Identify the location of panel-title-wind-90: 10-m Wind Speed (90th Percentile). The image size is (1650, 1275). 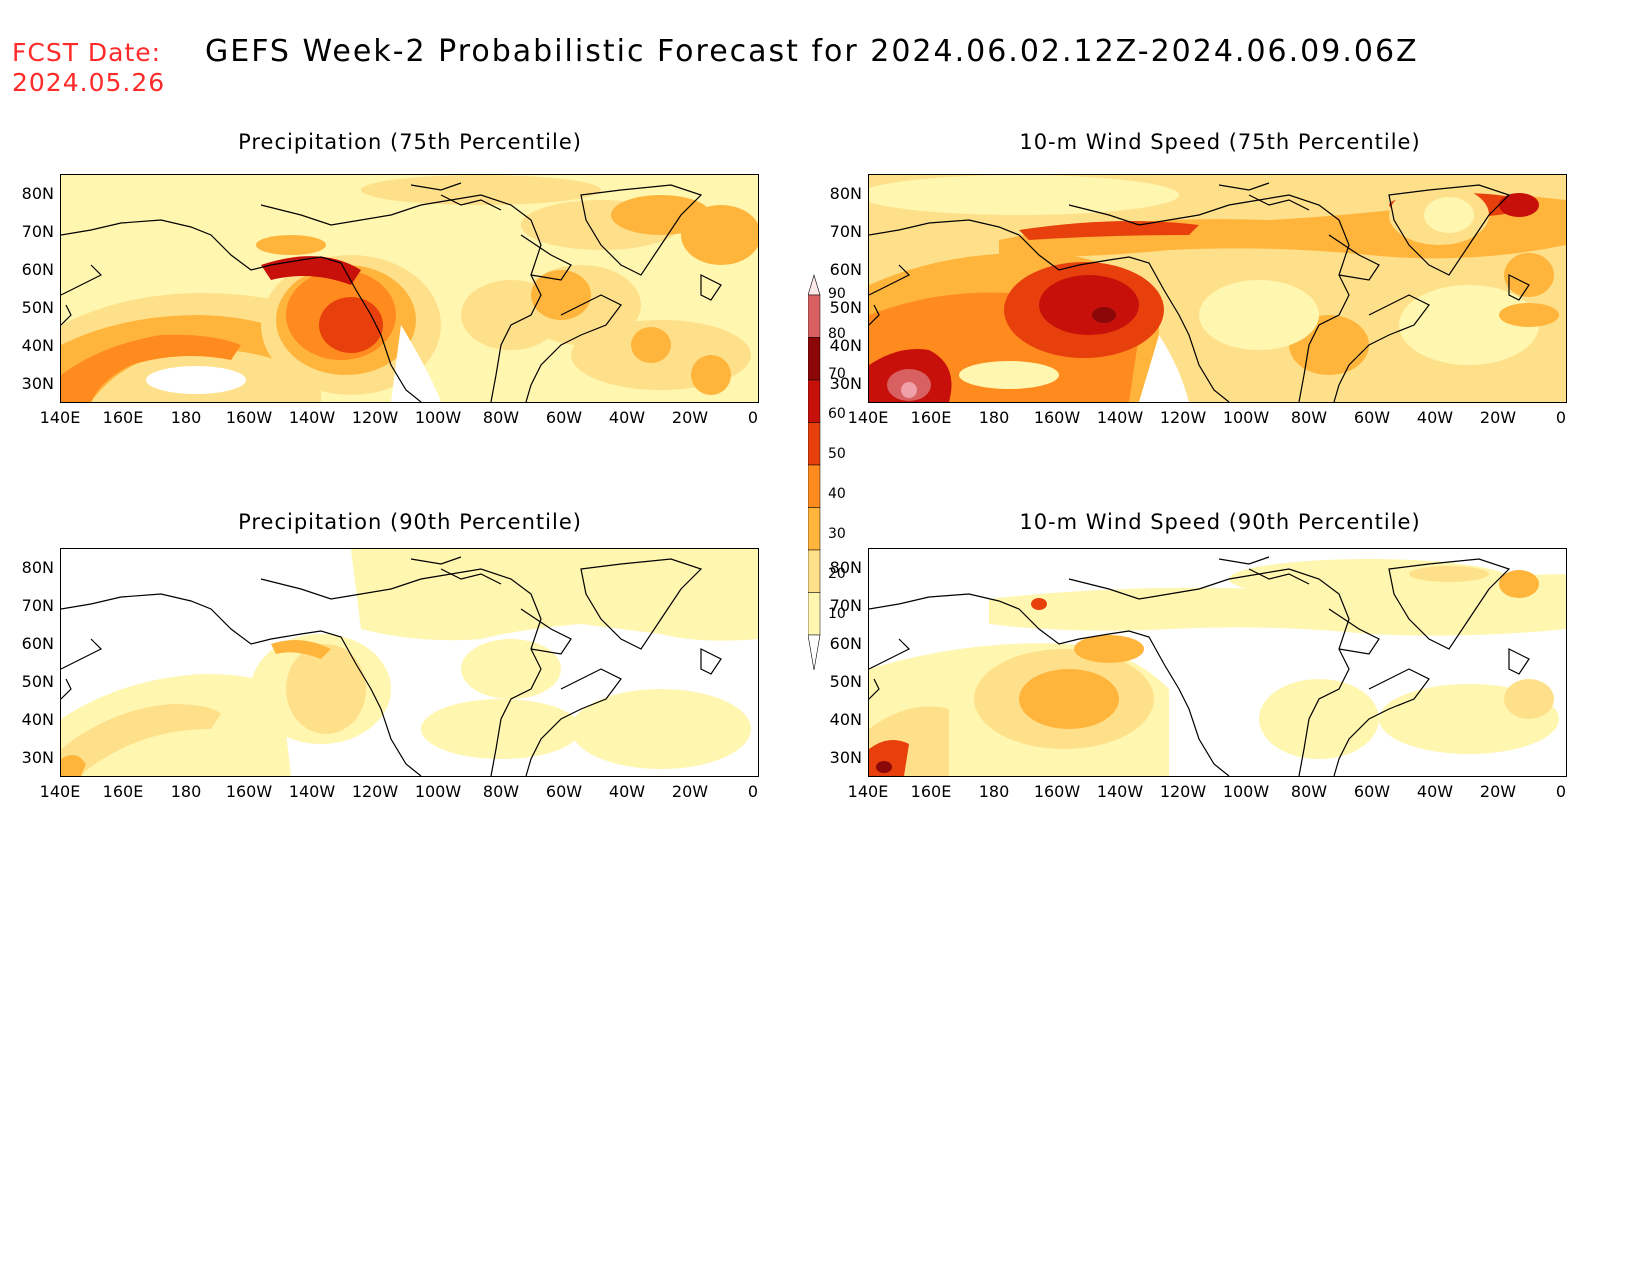
(1220, 522).